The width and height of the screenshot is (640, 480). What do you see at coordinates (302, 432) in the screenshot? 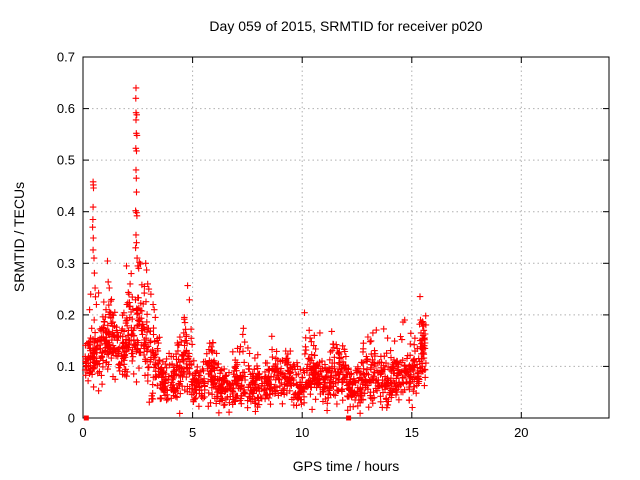
I see `x-tick-label: 10` at bounding box center [302, 432].